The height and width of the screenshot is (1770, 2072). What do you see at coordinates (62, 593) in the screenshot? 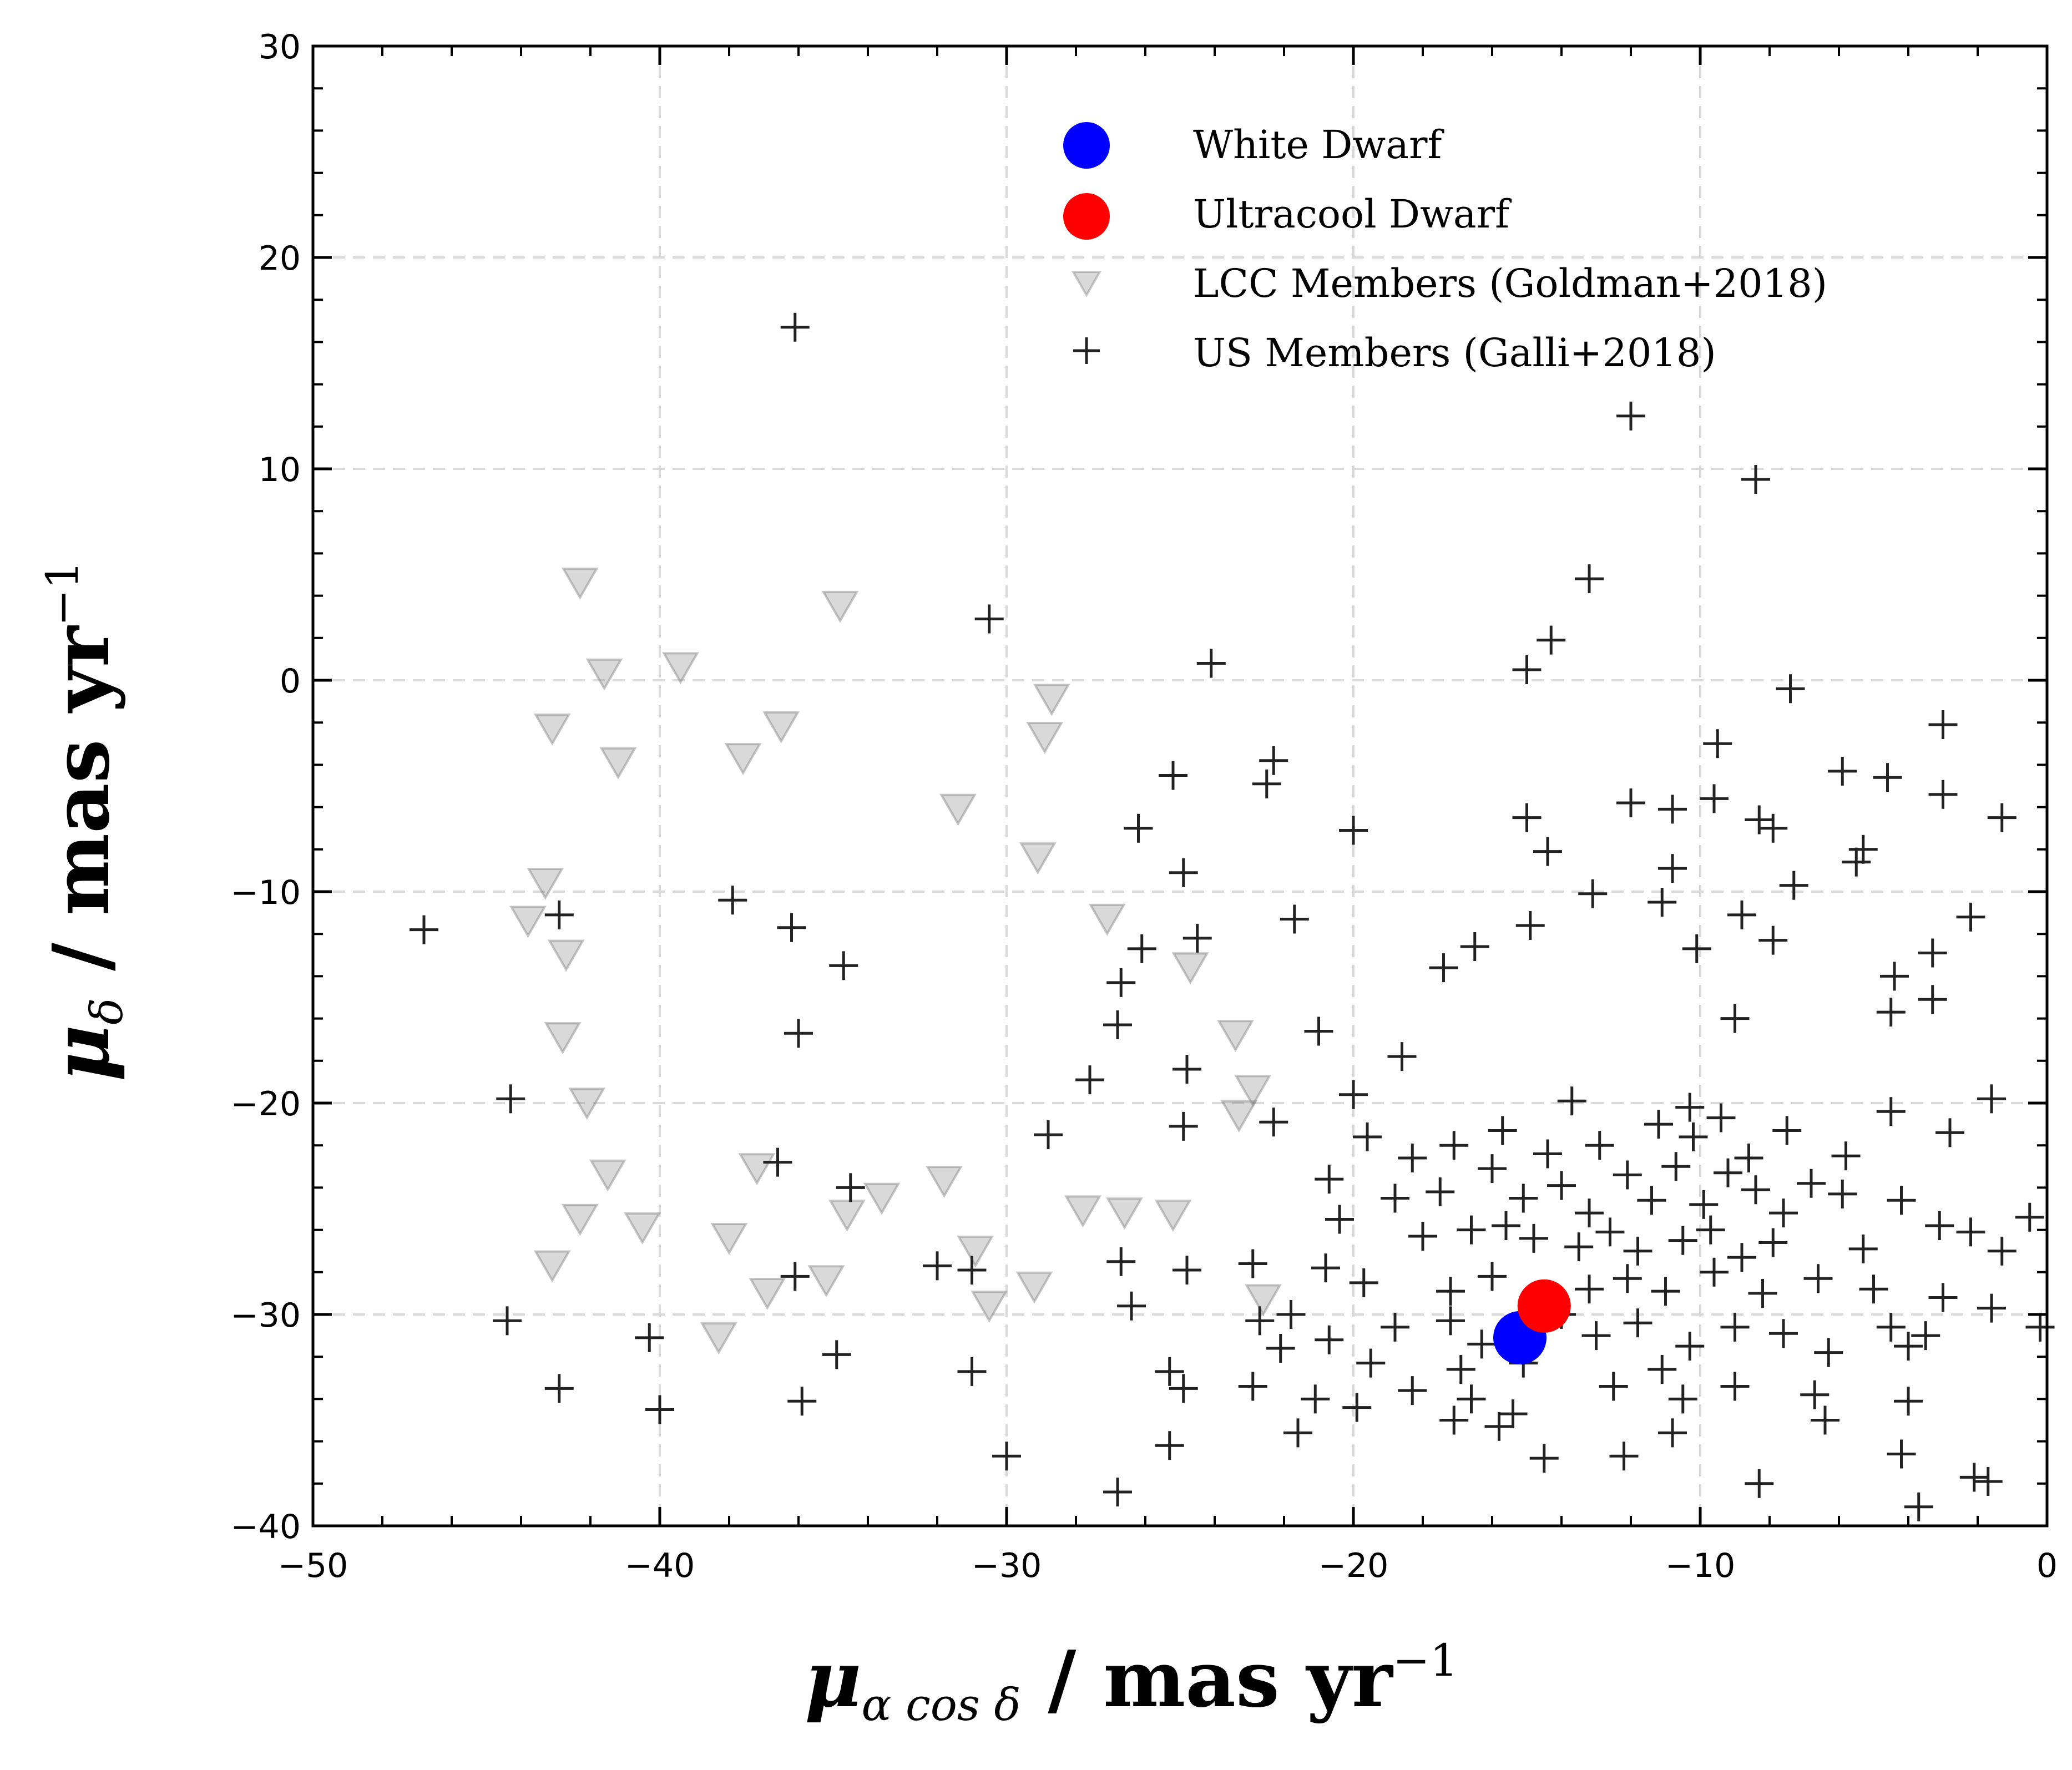
I see `y-axis-exponent: −1` at bounding box center [62, 593].